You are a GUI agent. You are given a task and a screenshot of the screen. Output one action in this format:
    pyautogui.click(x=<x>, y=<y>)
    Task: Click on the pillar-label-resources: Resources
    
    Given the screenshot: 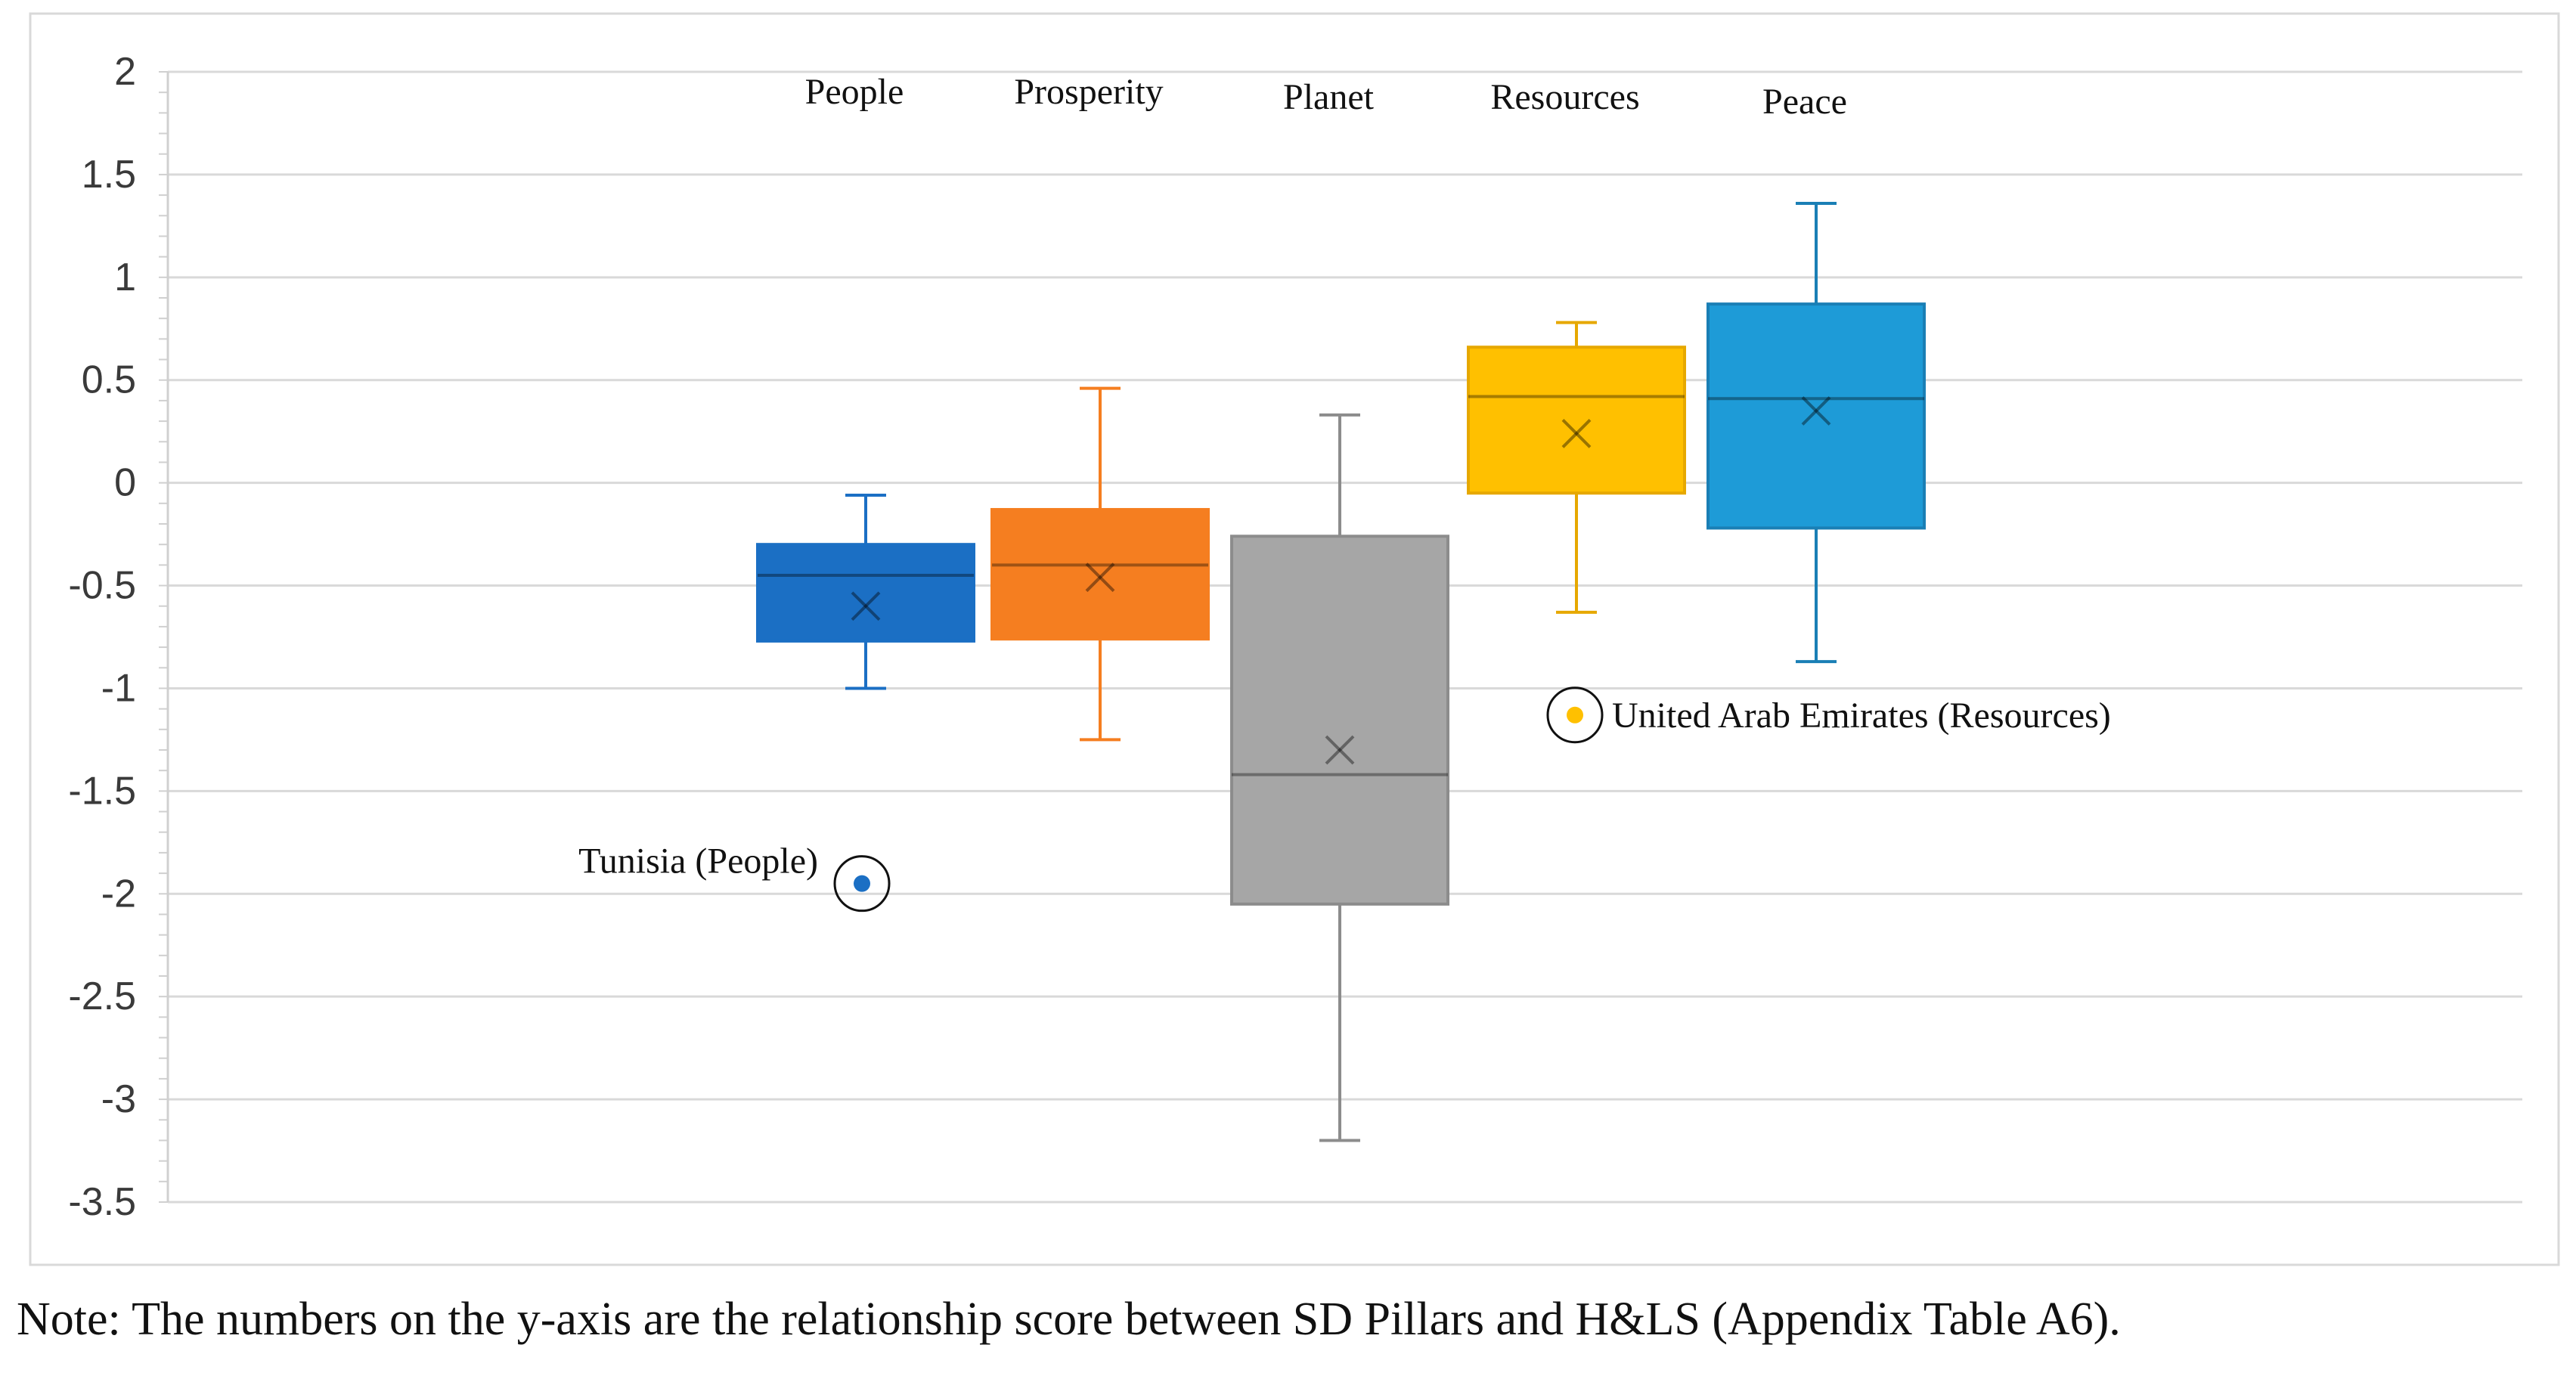 What is the action you would take?
    pyautogui.click(x=1565, y=97)
    